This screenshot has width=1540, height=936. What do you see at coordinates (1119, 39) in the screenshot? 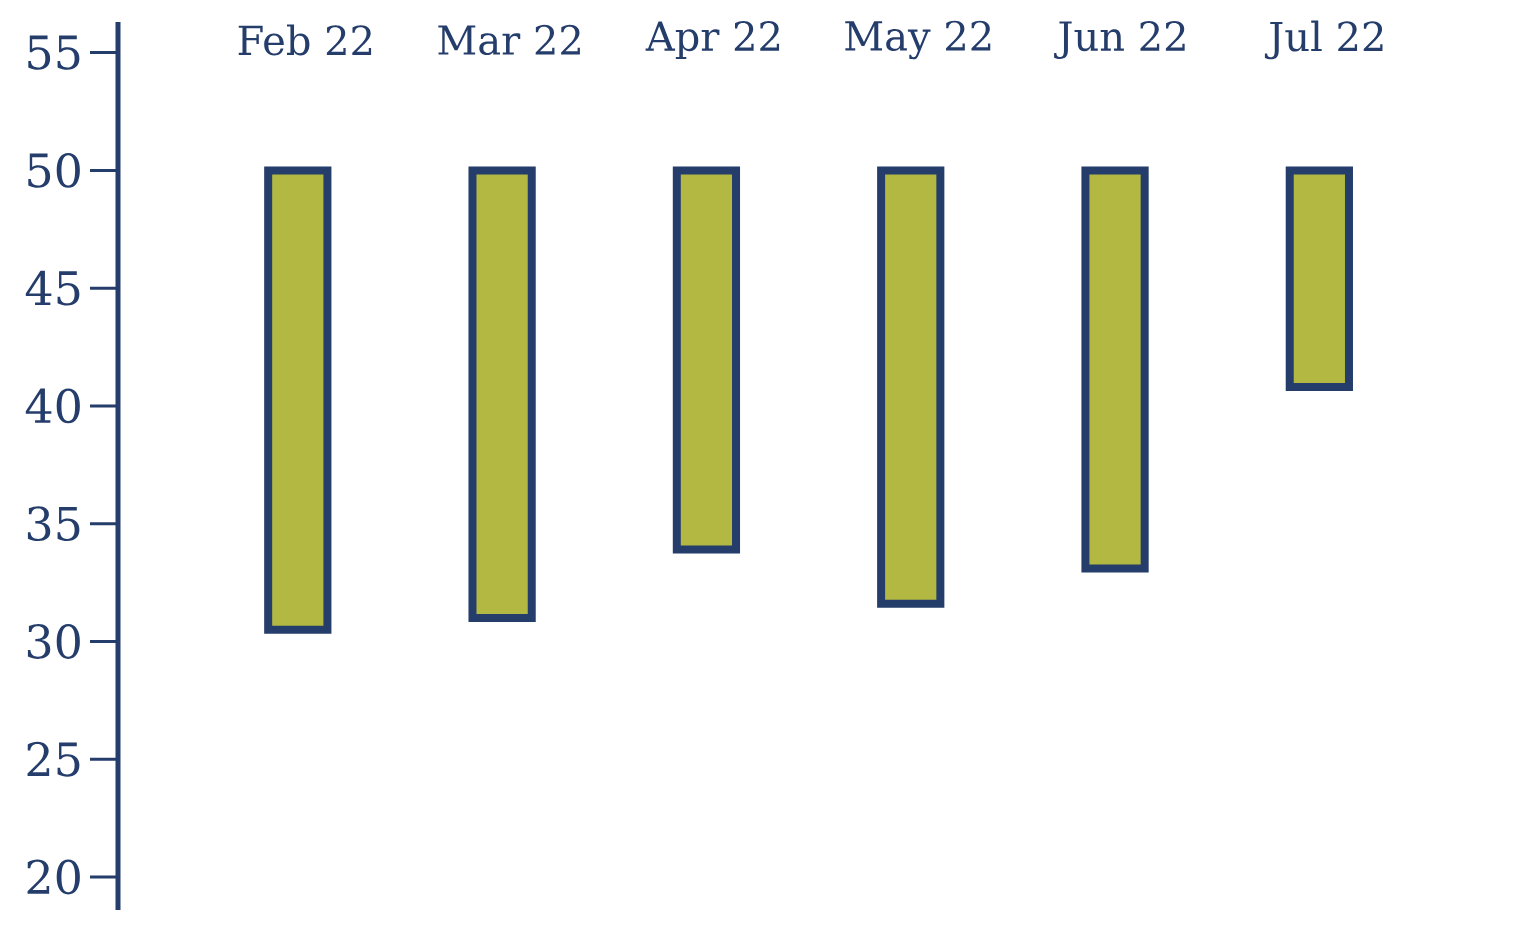
I see `x-tick-label: Jun 22` at bounding box center [1119, 39].